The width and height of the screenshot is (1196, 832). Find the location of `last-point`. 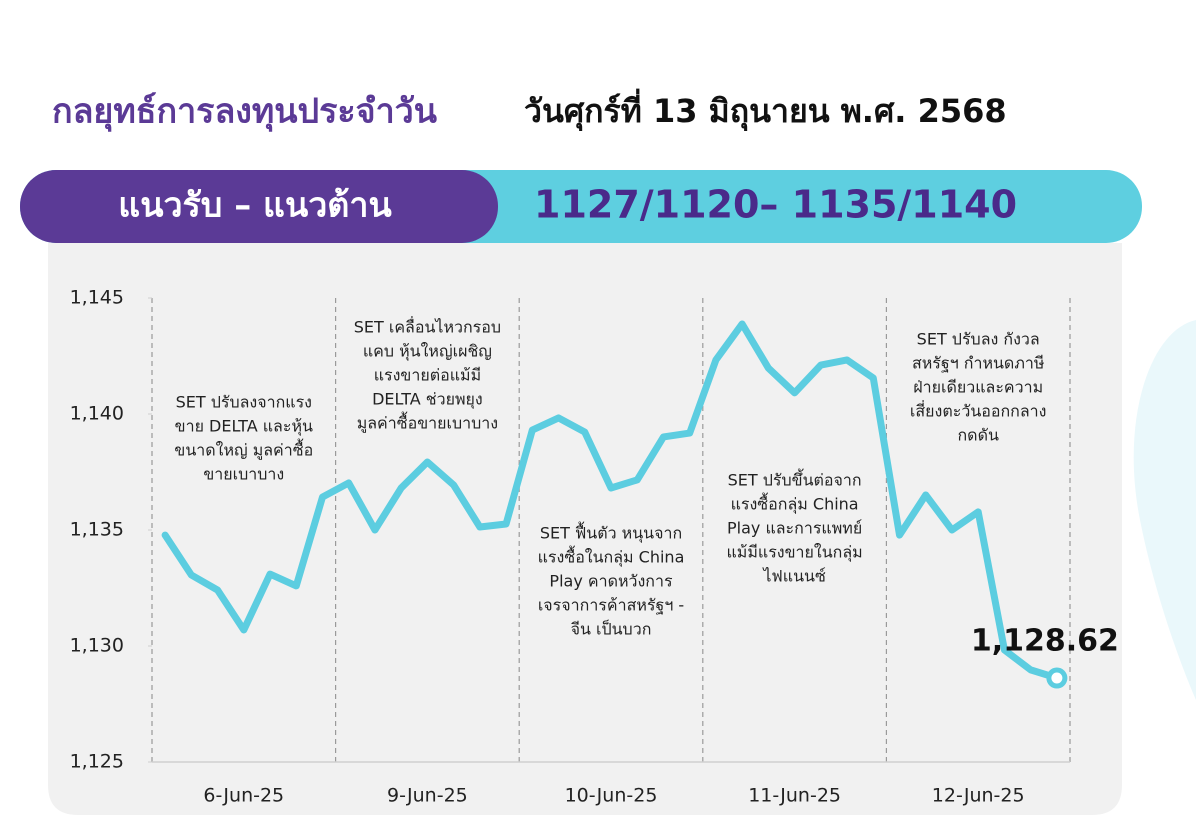

last-point is located at coordinates (1057, 678).